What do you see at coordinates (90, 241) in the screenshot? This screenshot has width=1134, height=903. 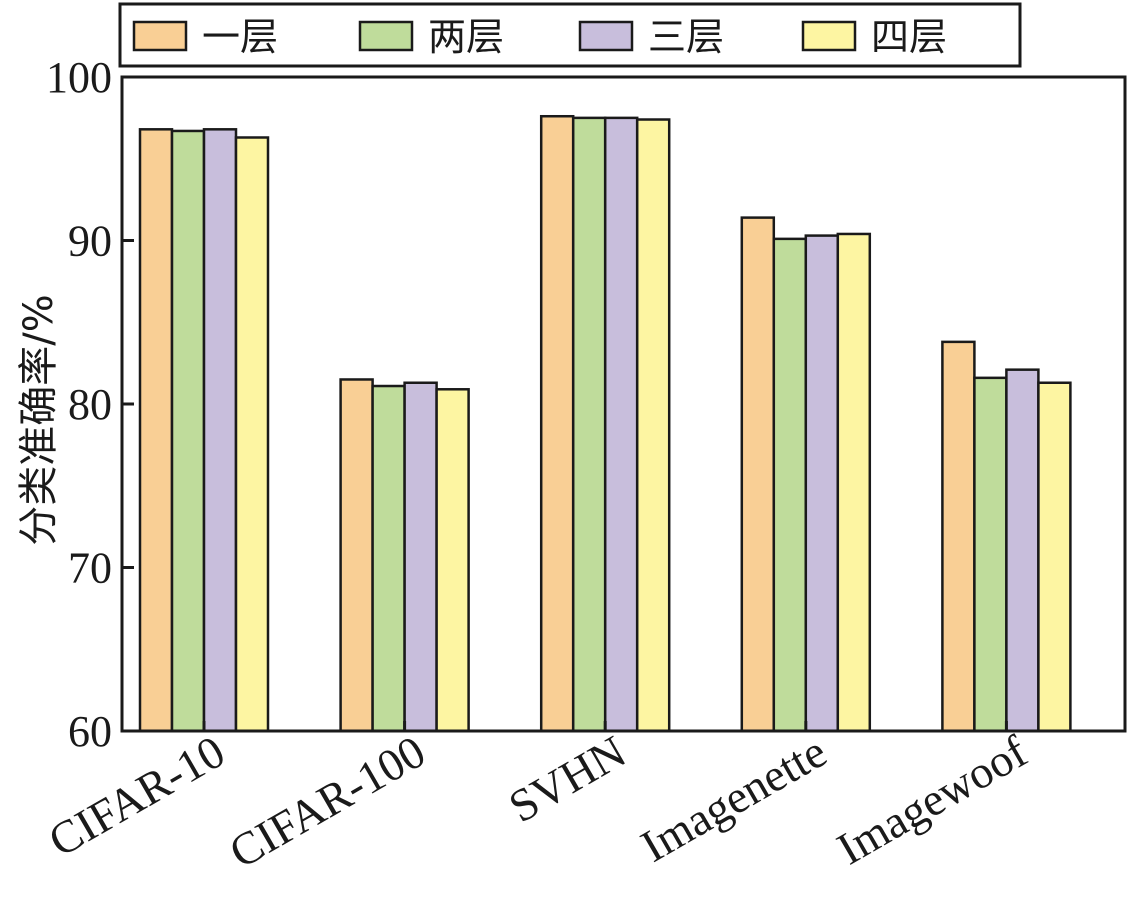 I see `y-tick-label: 90` at bounding box center [90, 241].